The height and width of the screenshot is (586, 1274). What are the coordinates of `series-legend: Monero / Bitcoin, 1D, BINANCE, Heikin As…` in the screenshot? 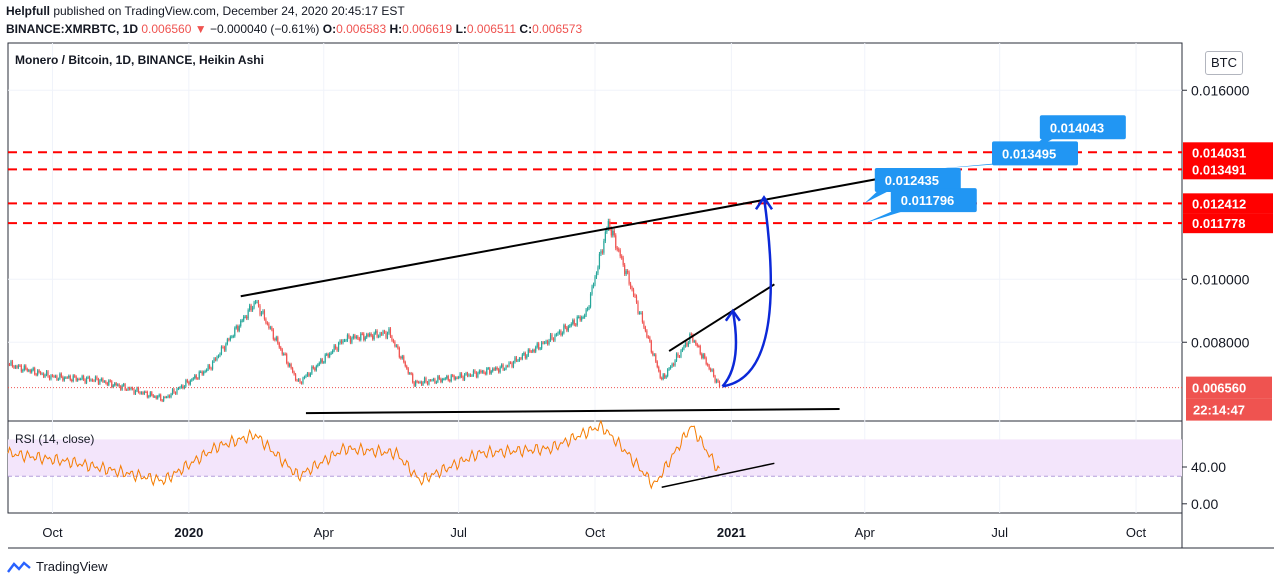 It's located at (139, 60).